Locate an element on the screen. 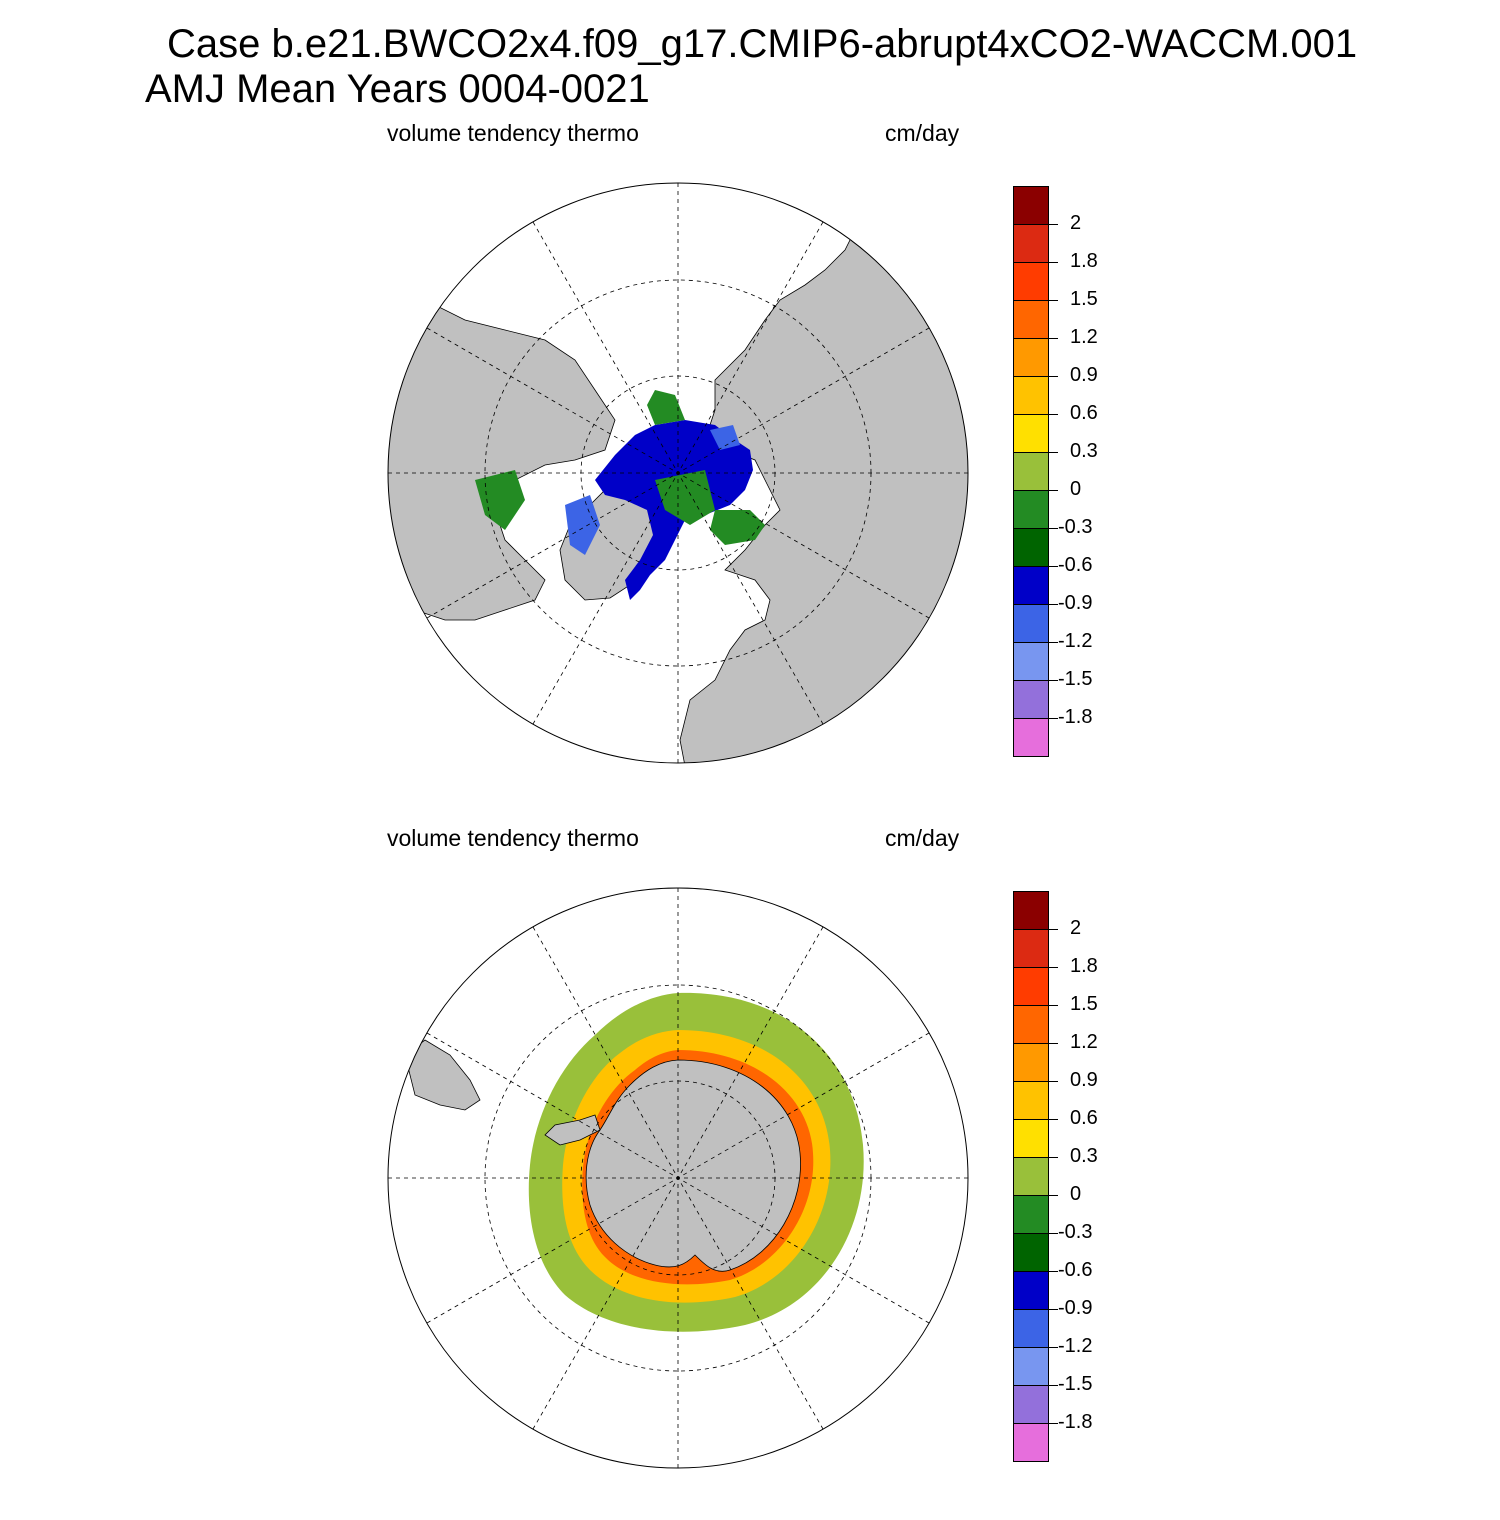 The image size is (1500, 1520). land-eurasia is located at coordinates (823, 491).